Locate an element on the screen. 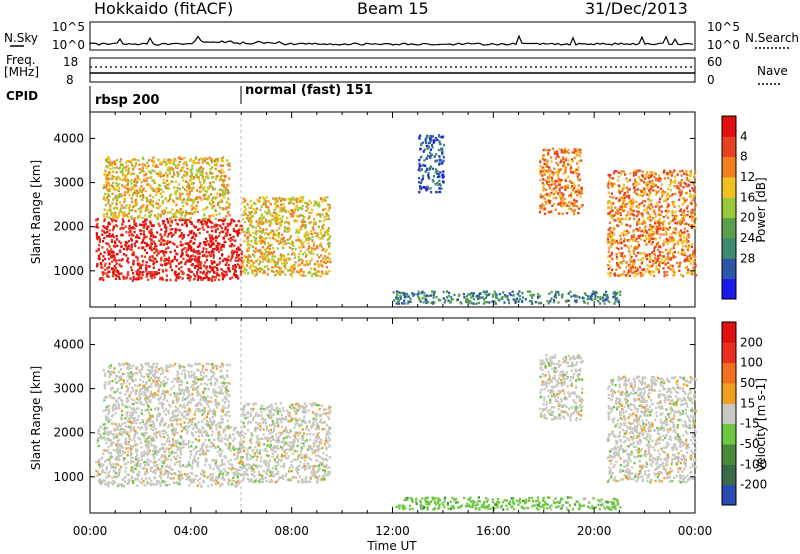 This screenshot has width=800, height=554. freq-unit-label: [MHz] is located at coordinates (21, 72).